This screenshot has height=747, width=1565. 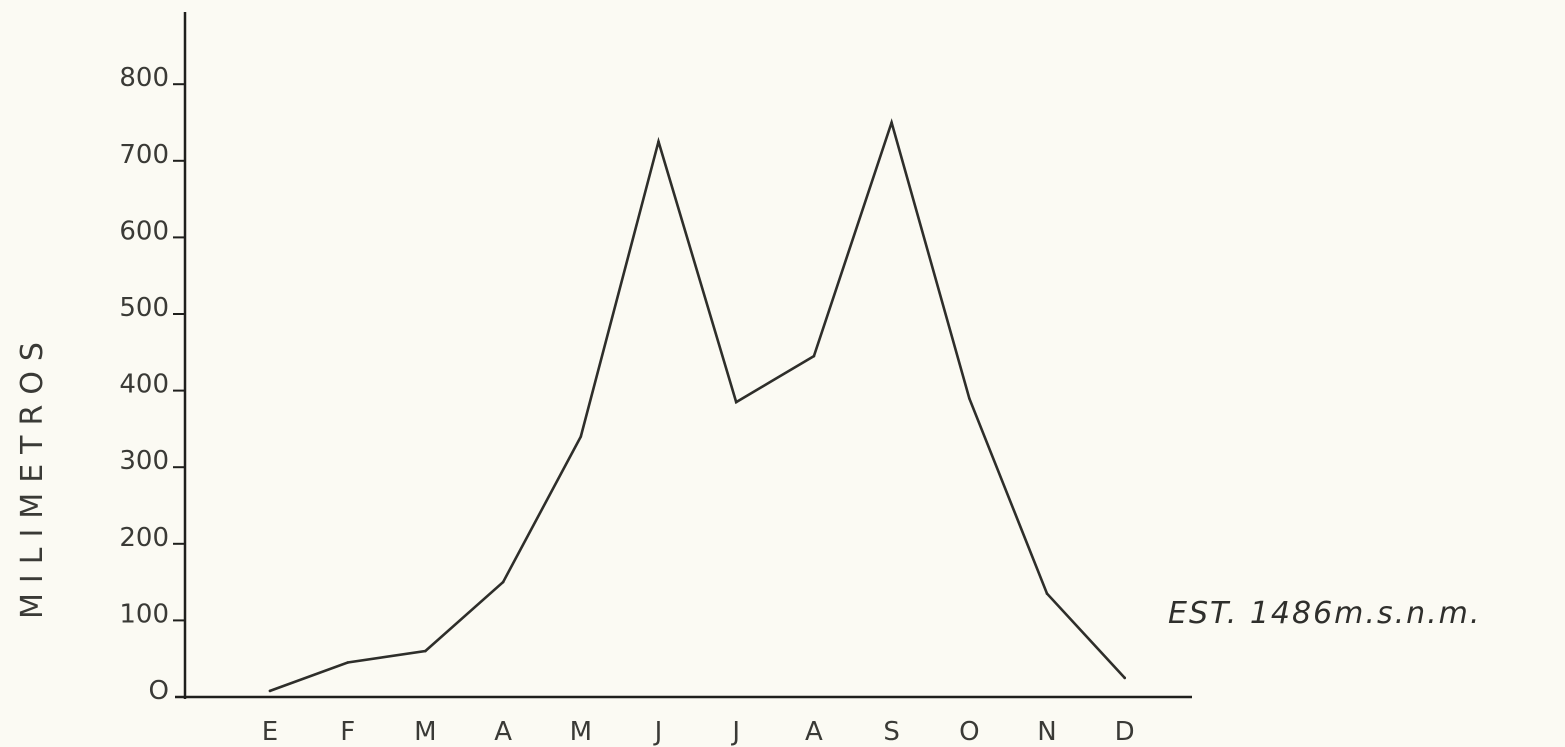 What do you see at coordinates (159, 691) in the screenshot?
I see `y-tick-label: O` at bounding box center [159, 691].